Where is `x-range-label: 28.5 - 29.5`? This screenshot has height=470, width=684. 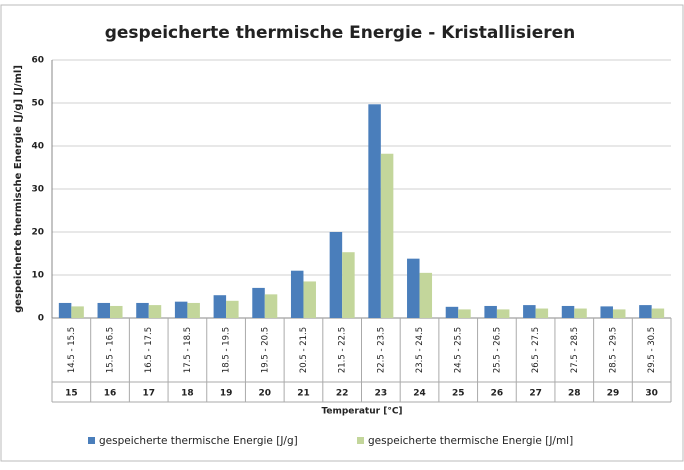 x-range-label: 28.5 - 29.5 is located at coordinates (613, 350).